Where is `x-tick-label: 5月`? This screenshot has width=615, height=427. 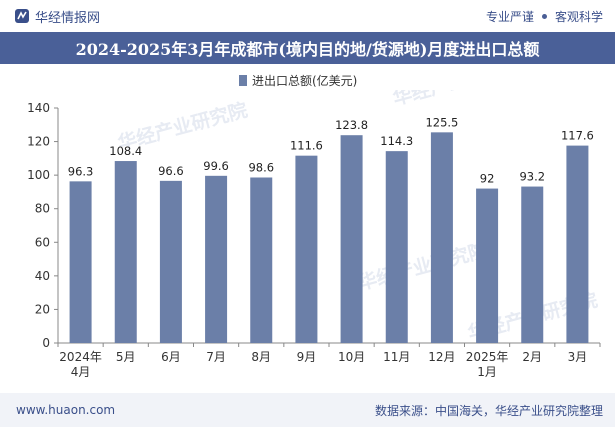 x-tick-label: 5月 is located at coordinates (126, 357).